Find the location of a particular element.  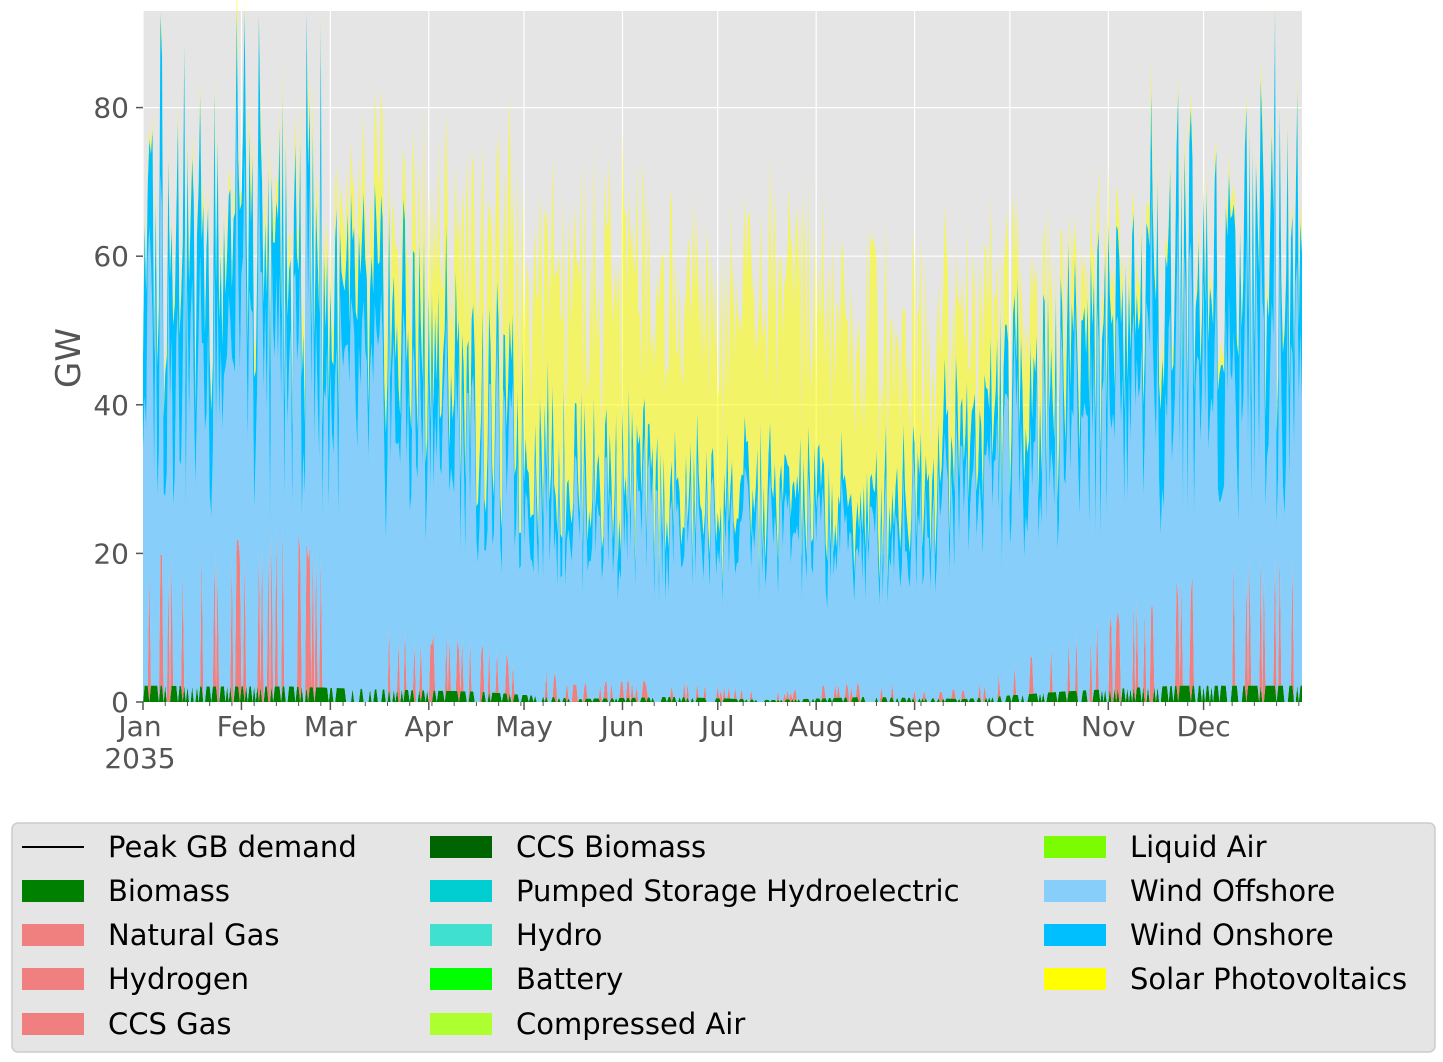

x-tick-label: Jul is located at coordinates (717, 726).